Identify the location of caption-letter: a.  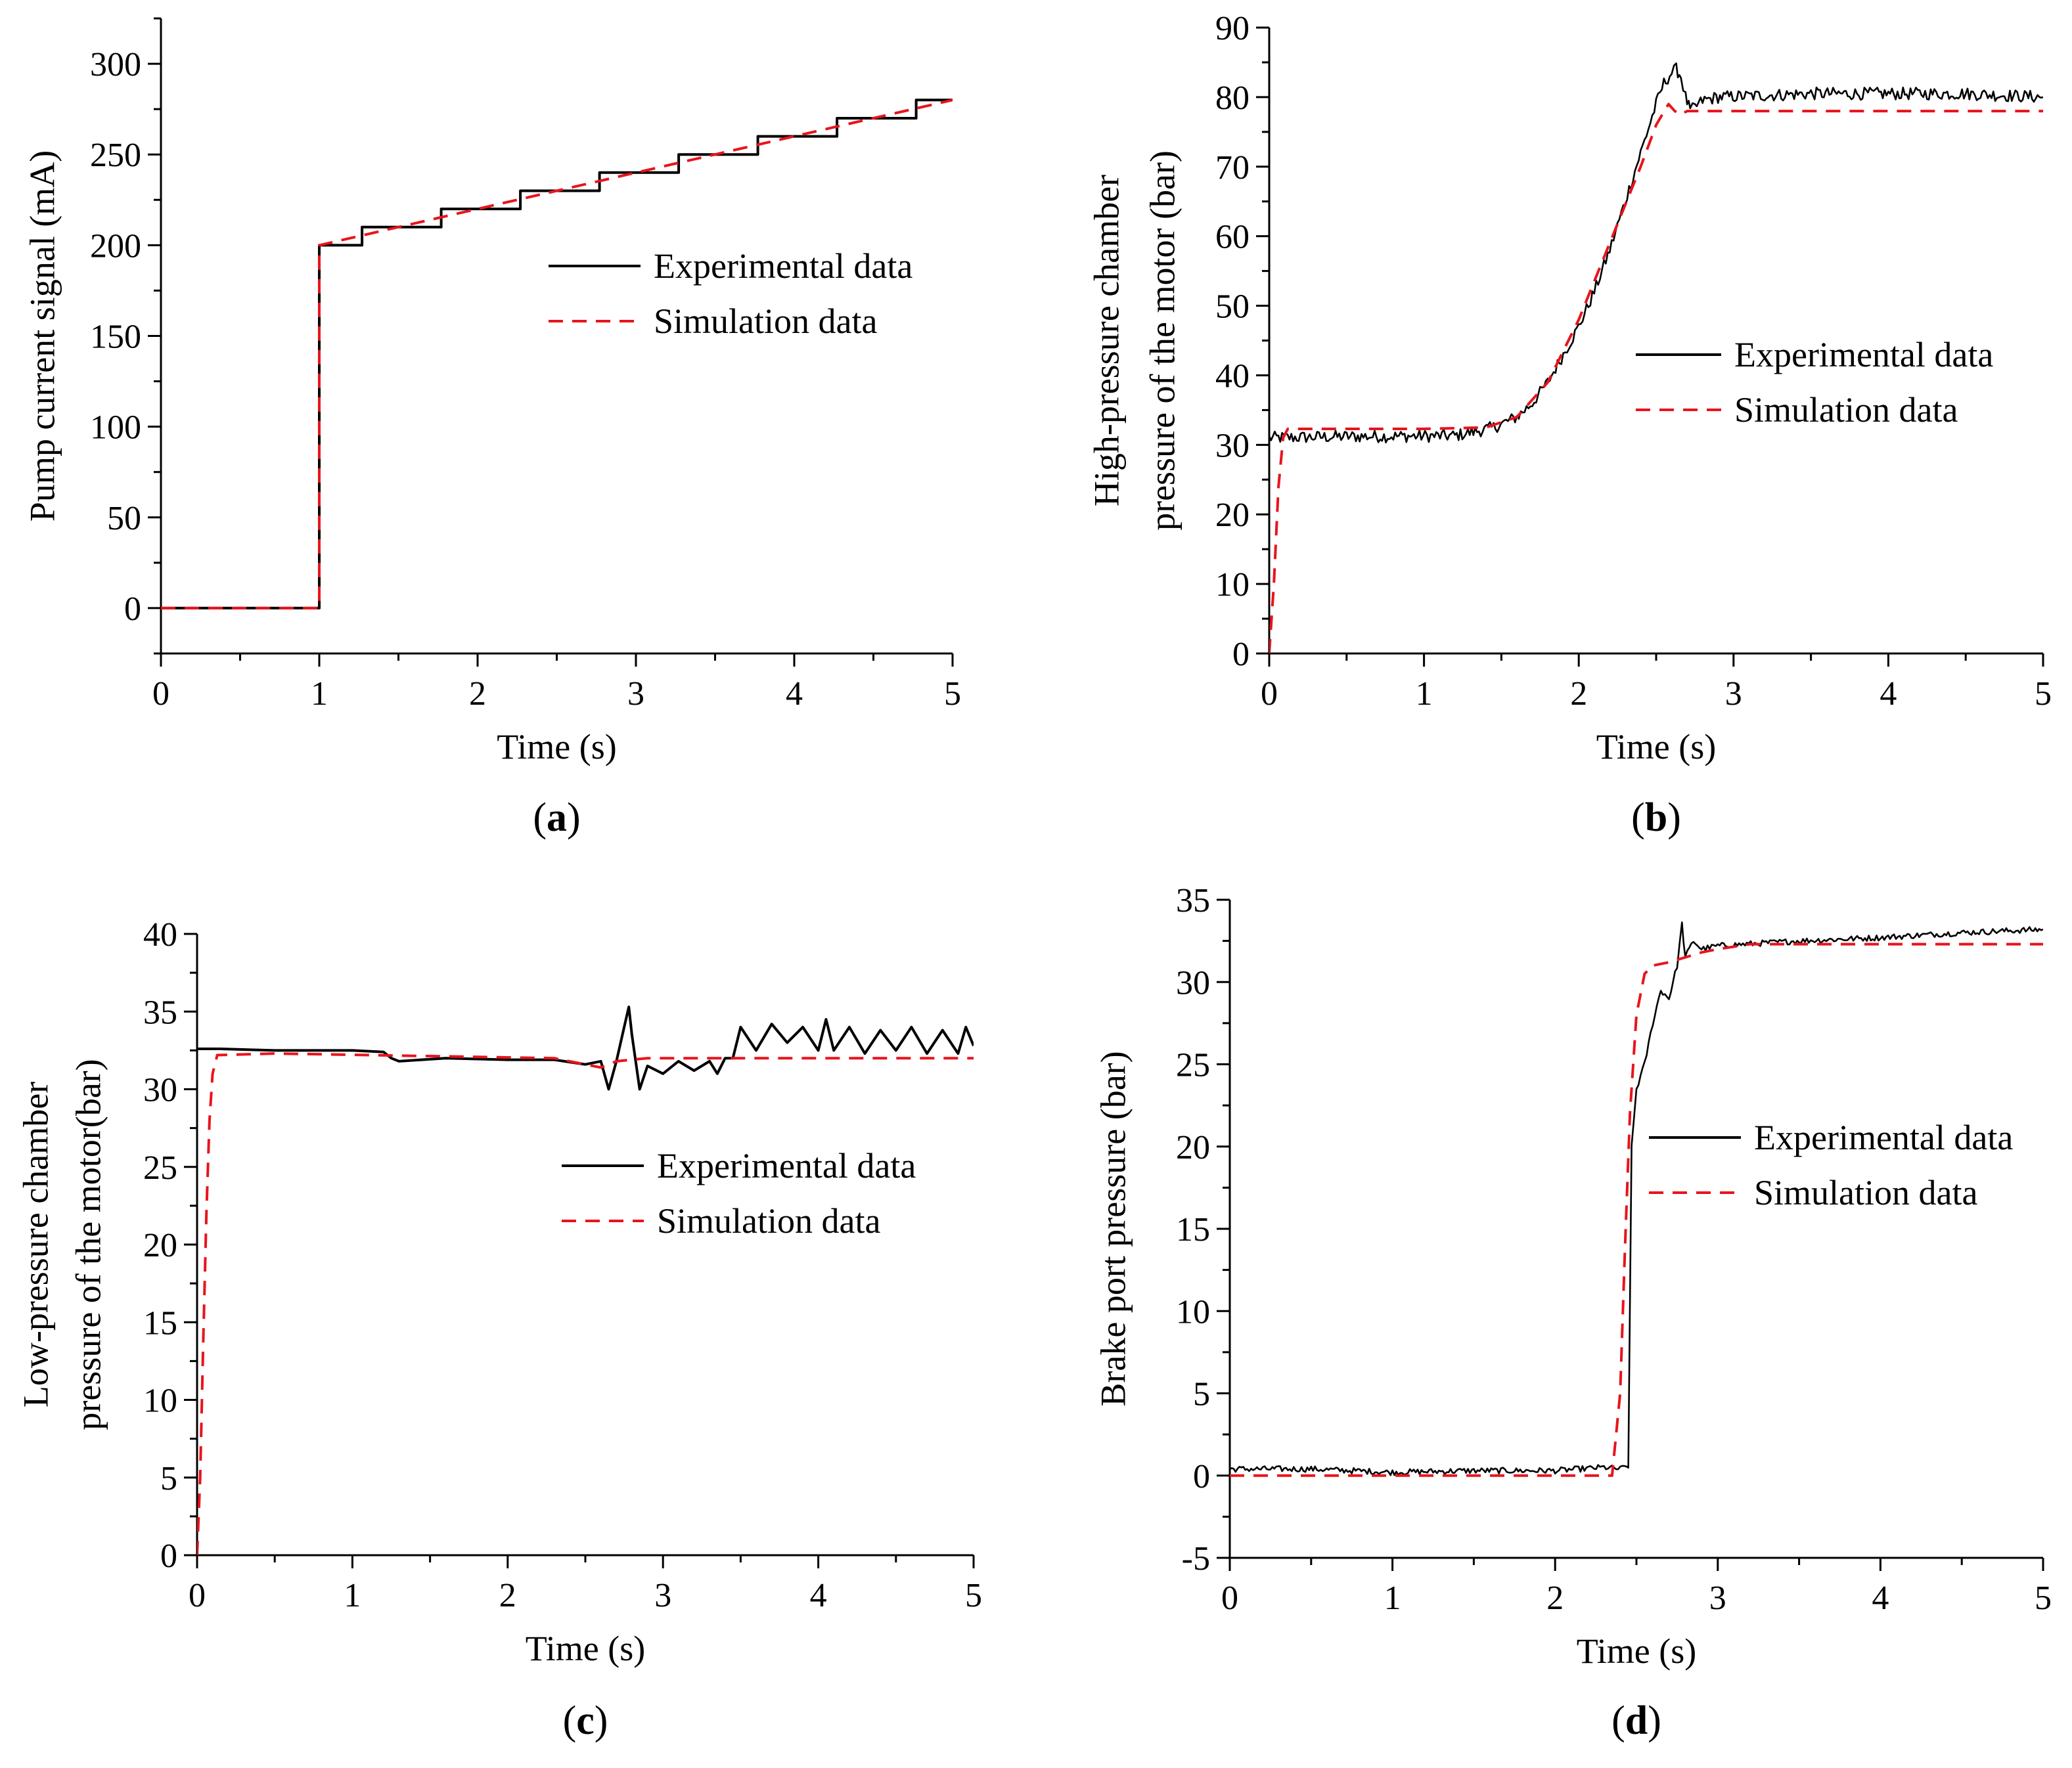
(557, 817).